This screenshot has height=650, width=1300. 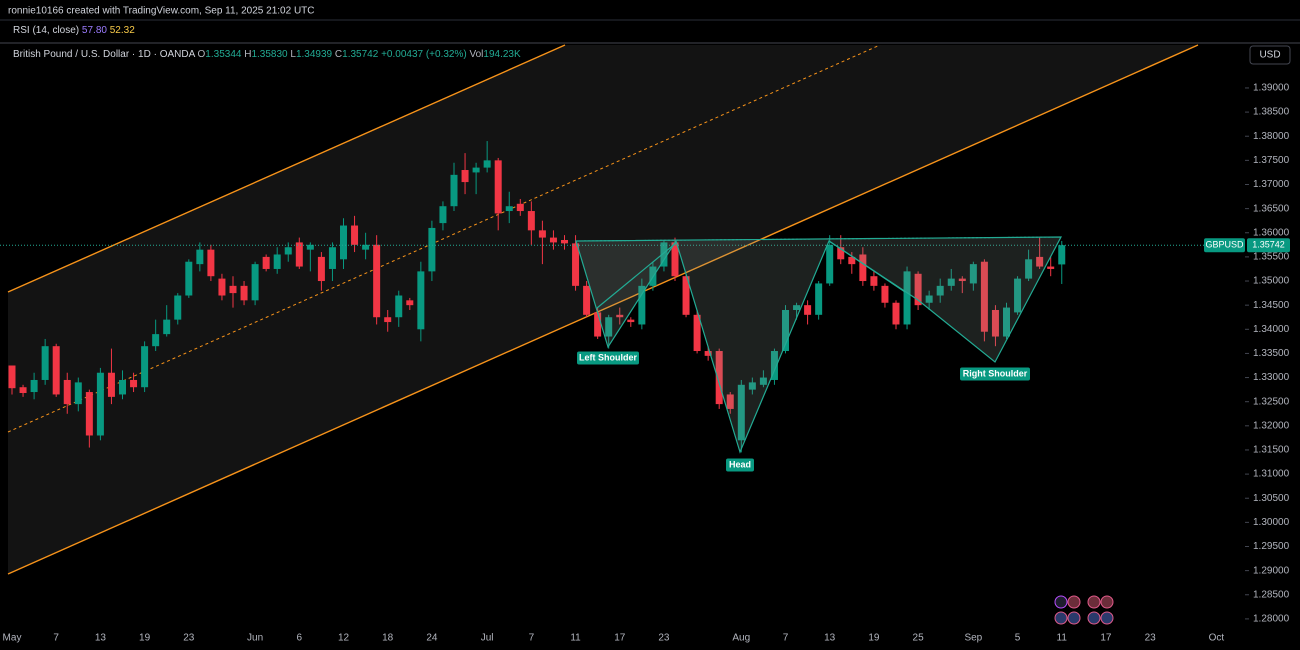 What do you see at coordinates (1217, 638) in the screenshot?
I see `x-tick-label: Oct` at bounding box center [1217, 638].